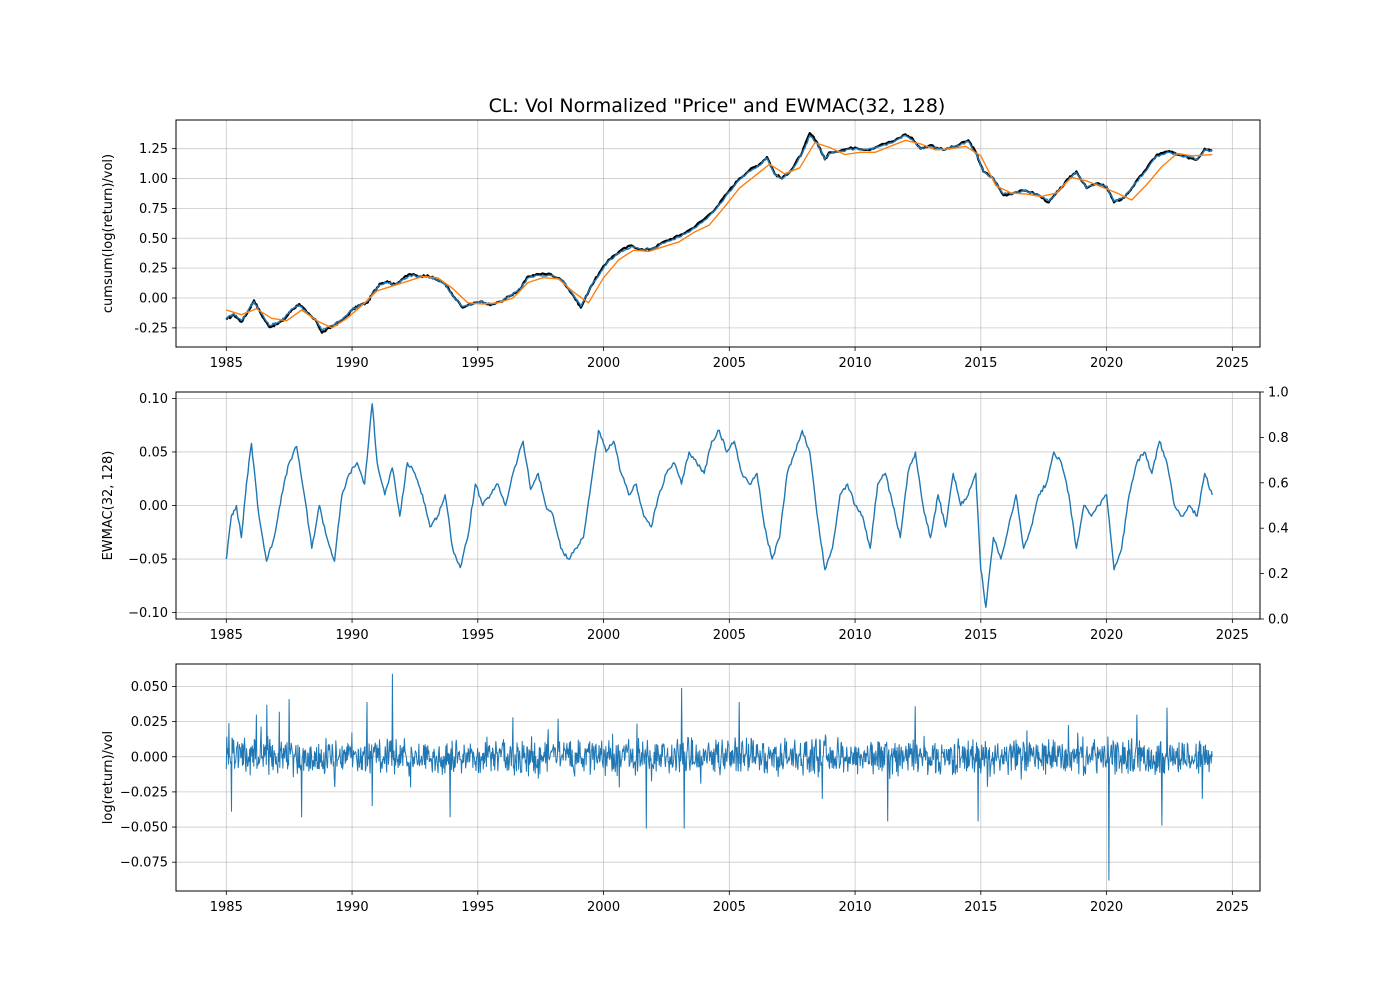  I want to click on y-axis-label: cumsum(log(return)/vol), so click(108, 233).